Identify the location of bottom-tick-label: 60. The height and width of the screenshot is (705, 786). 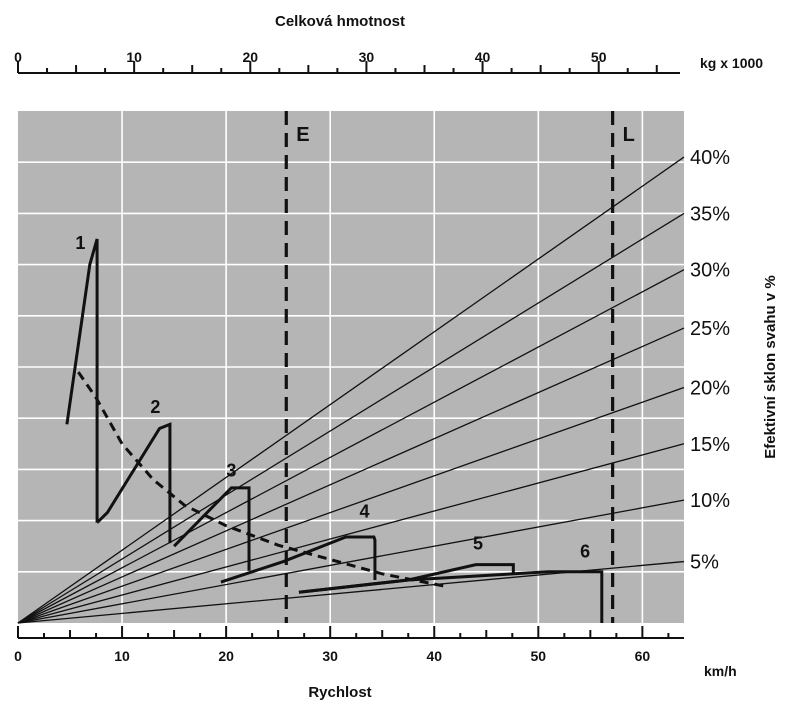
(643, 656).